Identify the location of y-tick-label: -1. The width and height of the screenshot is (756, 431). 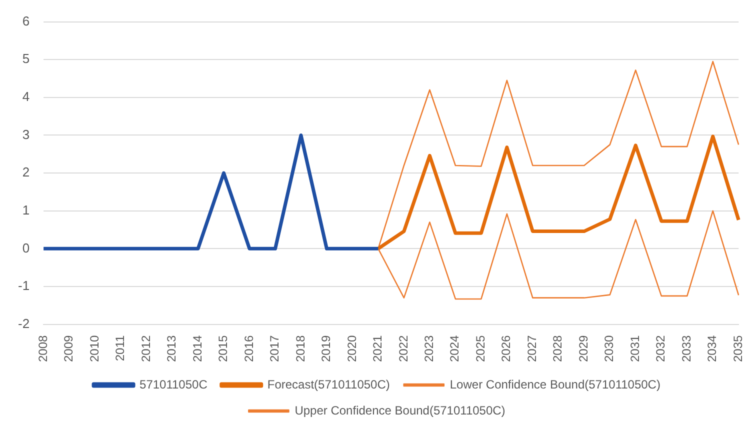
(24, 286).